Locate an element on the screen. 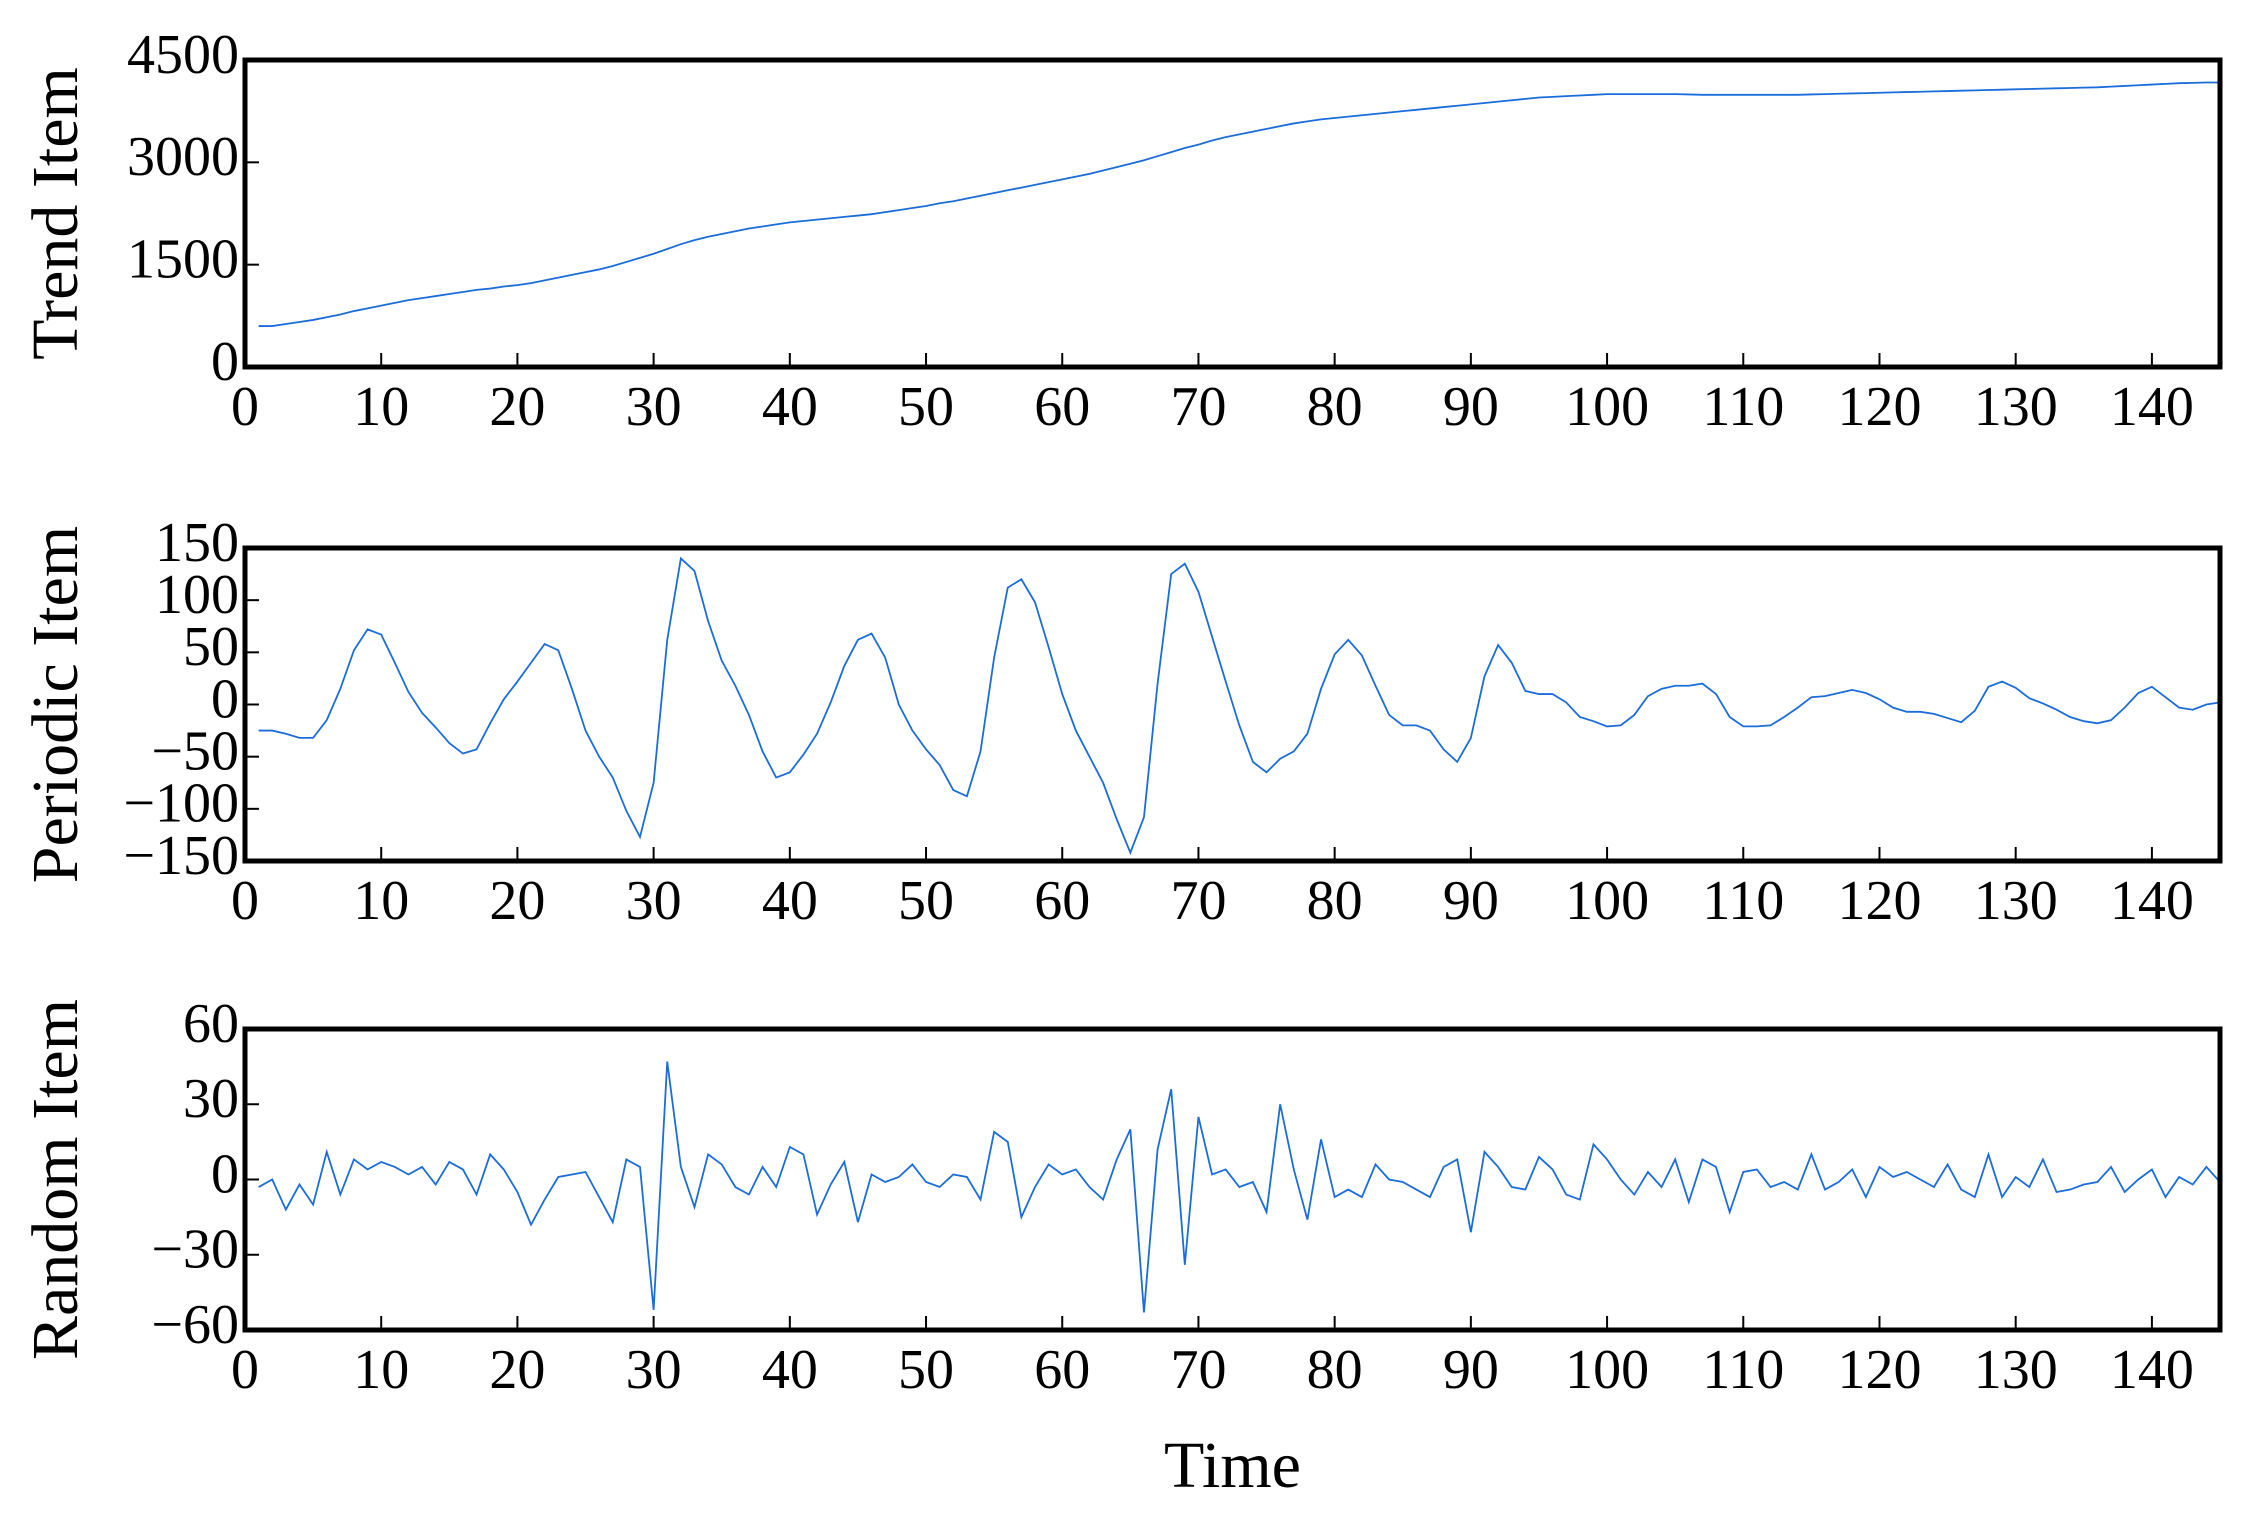 The image size is (2250, 1527). y-tick-label: 1500 is located at coordinates (183, 260).